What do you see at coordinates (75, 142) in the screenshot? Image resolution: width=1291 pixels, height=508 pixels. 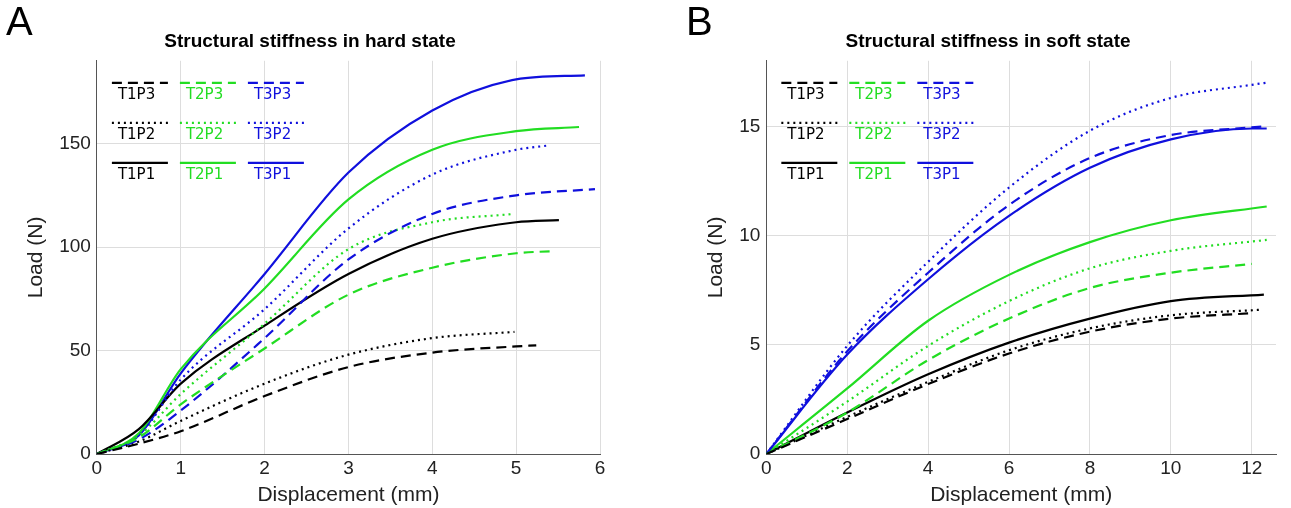 I see `y-tick-label: 150` at bounding box center [75, 142].